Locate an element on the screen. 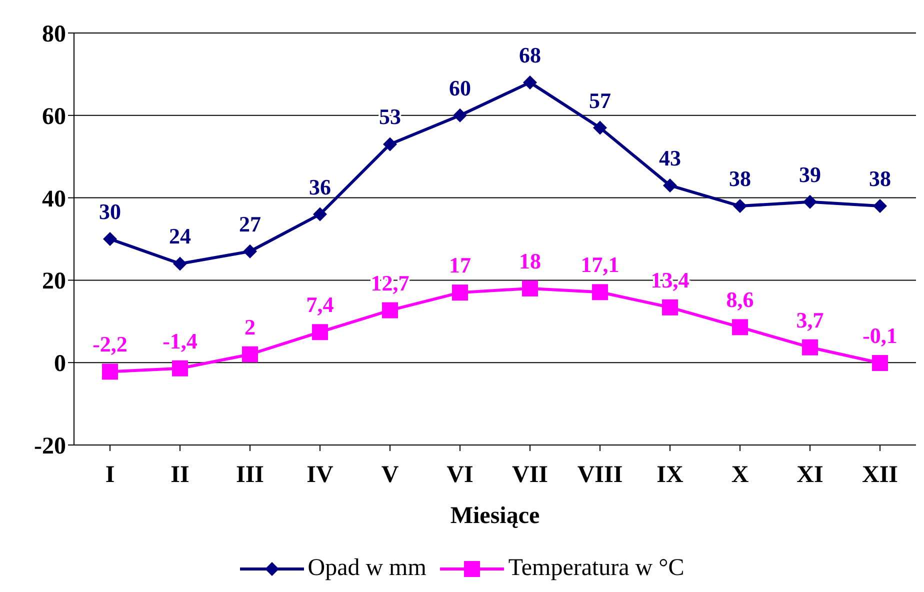  data-label: 2 is located at coordinates (250, 327).